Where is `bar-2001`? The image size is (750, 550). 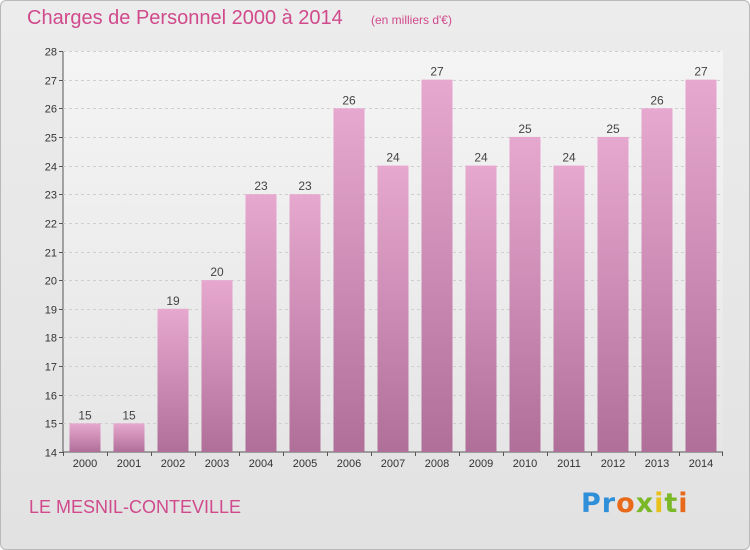
bar-2001 is located at coordinates (129, 437).